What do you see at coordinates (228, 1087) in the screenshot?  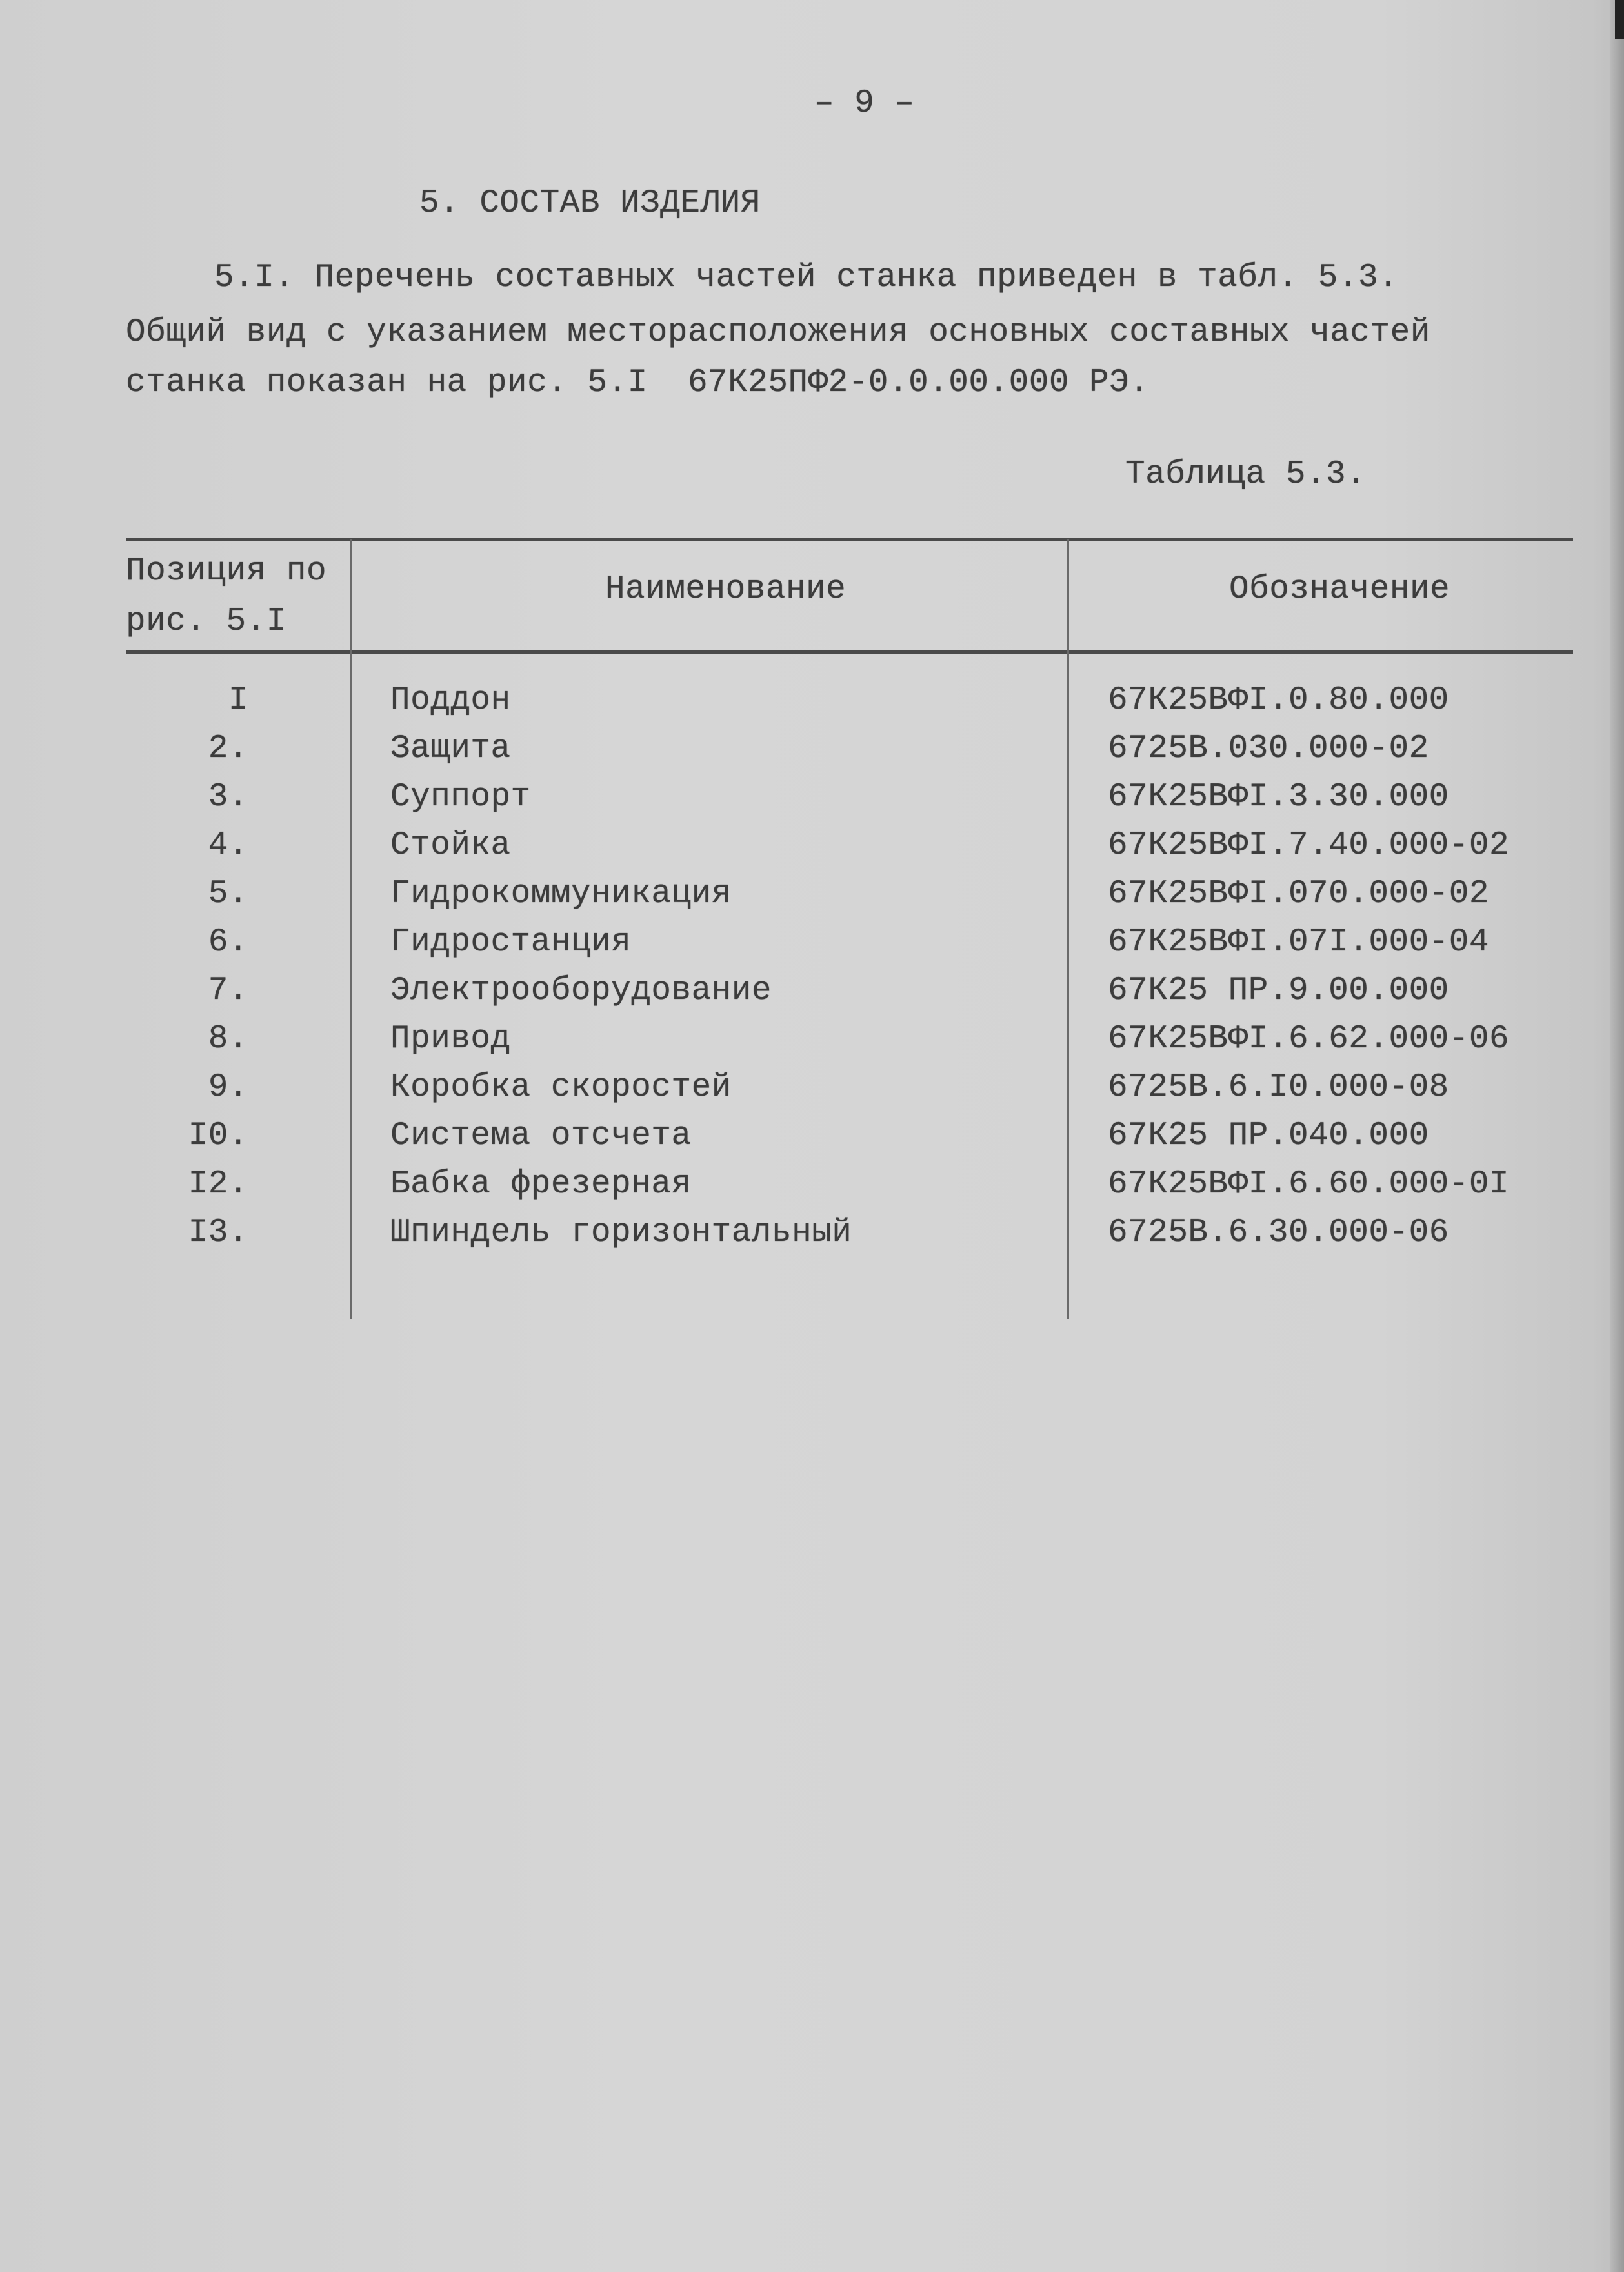 I see `row-position: 9.` at bounding box center [228, 1087].